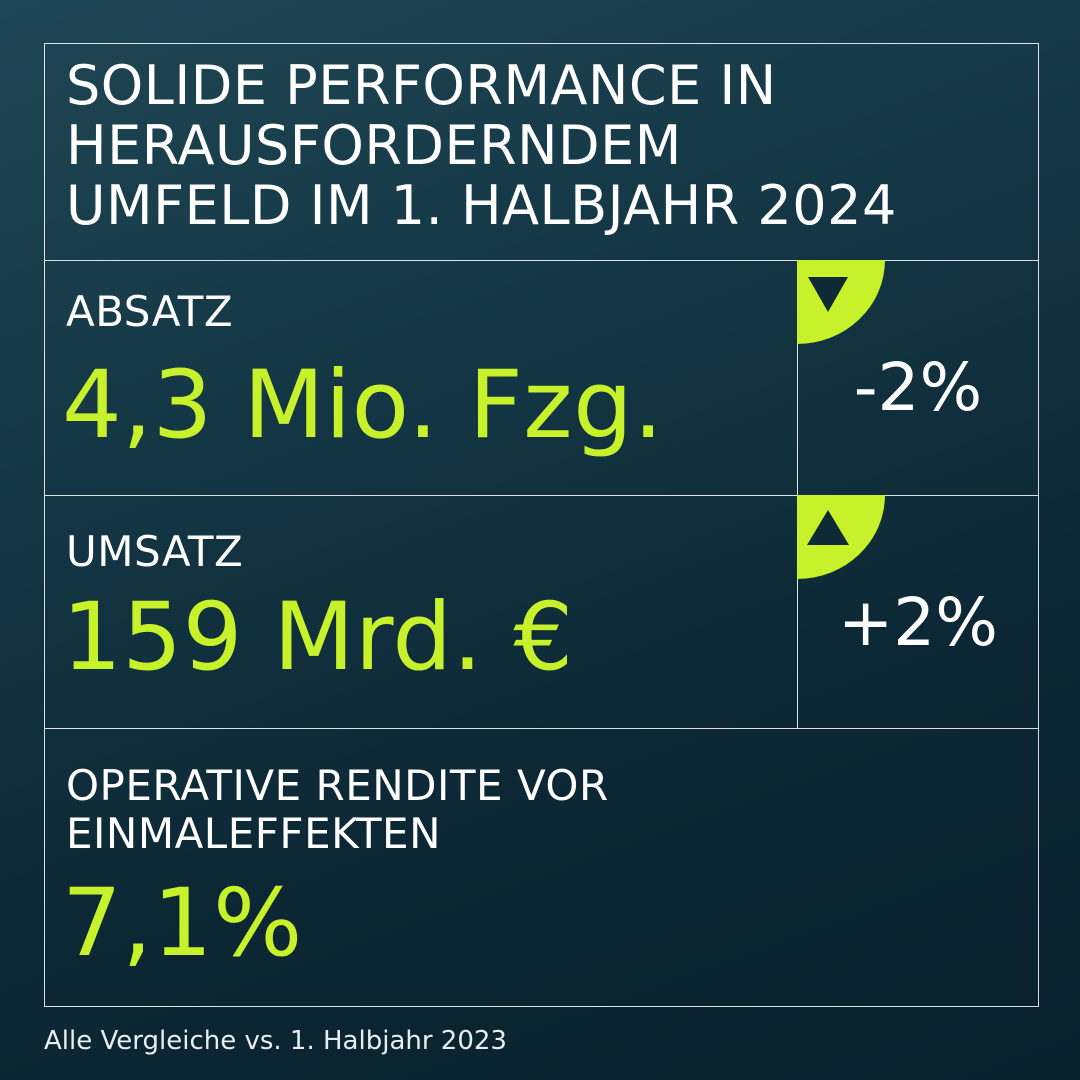 The width and height of the screenshot is (1080, 1080). I want to click on divider-umsatz, so click(541, 728).